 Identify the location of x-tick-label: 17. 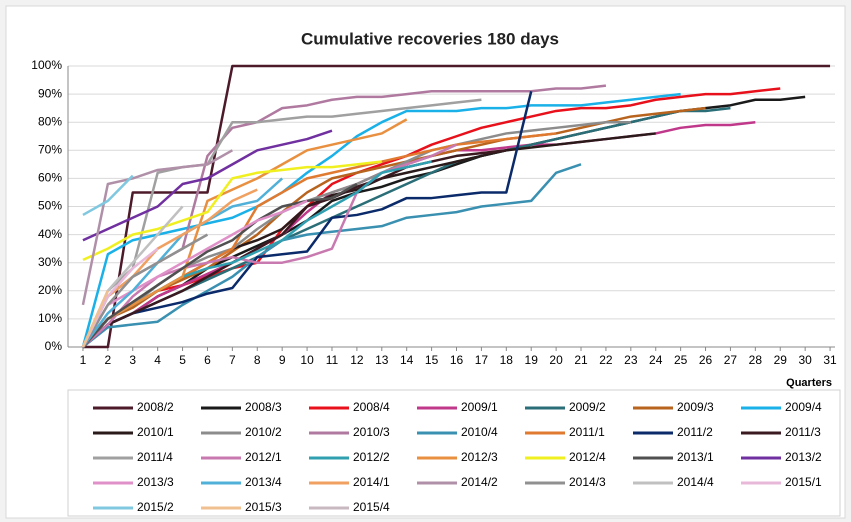
(482, 360).